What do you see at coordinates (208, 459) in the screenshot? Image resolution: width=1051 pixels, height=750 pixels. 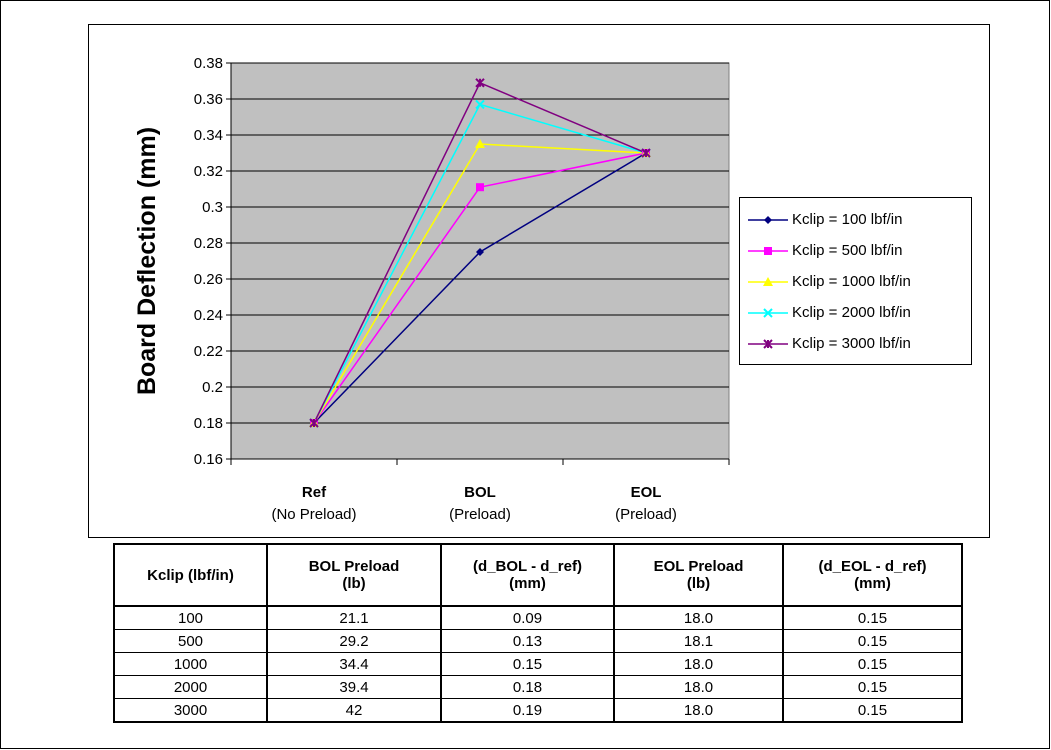 I see `y-tick-label: 0.16` at bounding box center [208, 459].